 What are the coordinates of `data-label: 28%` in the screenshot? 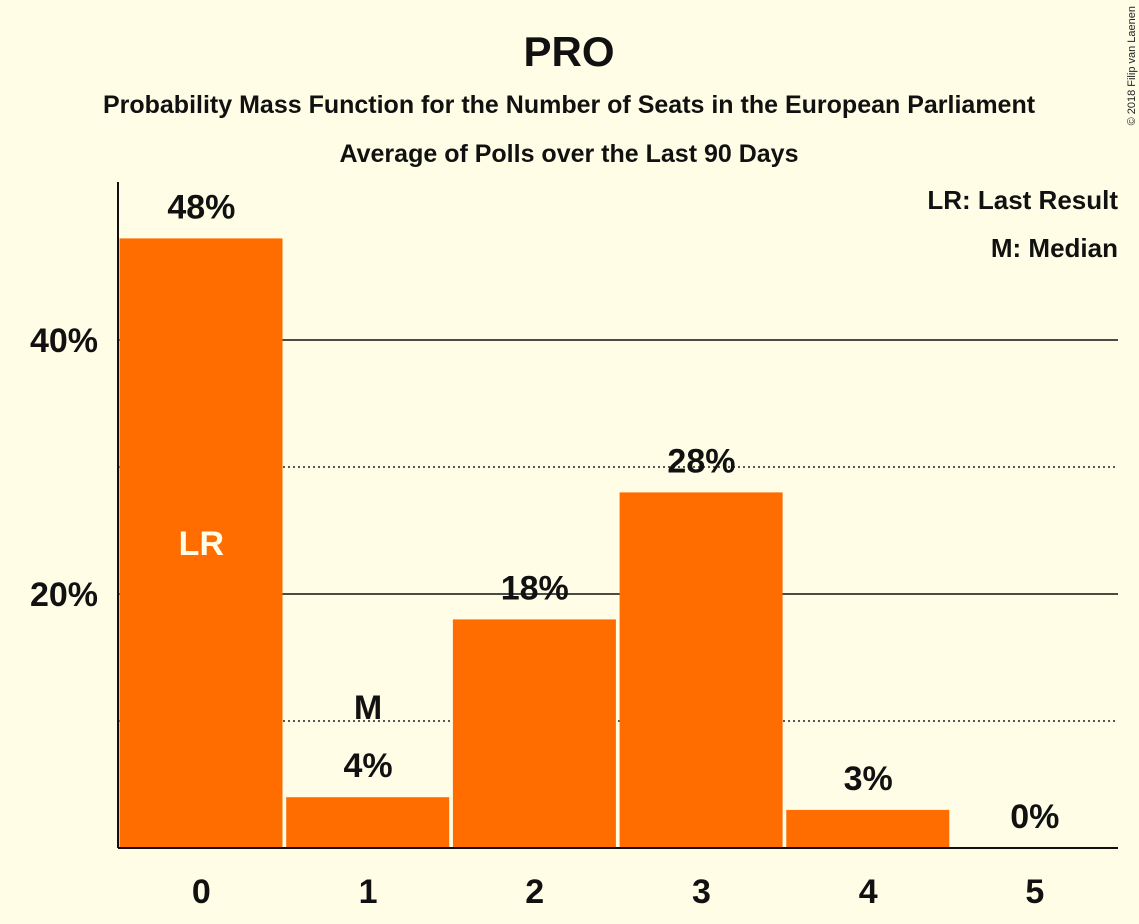 It's located at (701, 461).